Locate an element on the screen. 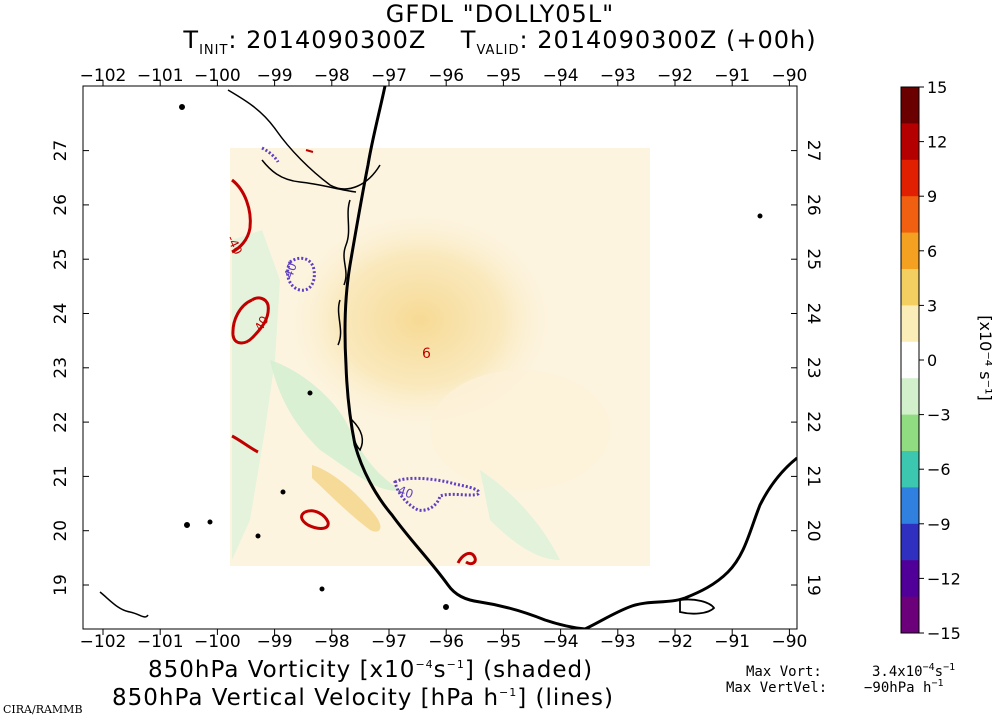 The height and width of the screenshot is (722, 1000). lat-tick-label-right: 22 is located at coordinates (813, 422).